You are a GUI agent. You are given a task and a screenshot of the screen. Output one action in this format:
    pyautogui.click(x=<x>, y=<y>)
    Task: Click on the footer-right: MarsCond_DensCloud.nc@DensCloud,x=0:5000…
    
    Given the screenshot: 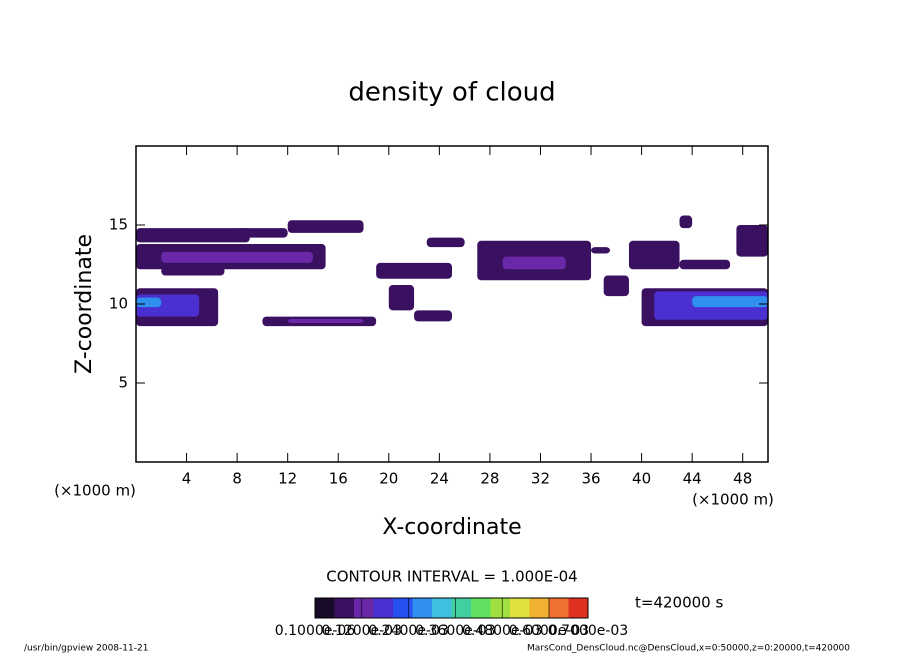 What is the action you would take?
    pyautogui.click(x=688, y=649)
    